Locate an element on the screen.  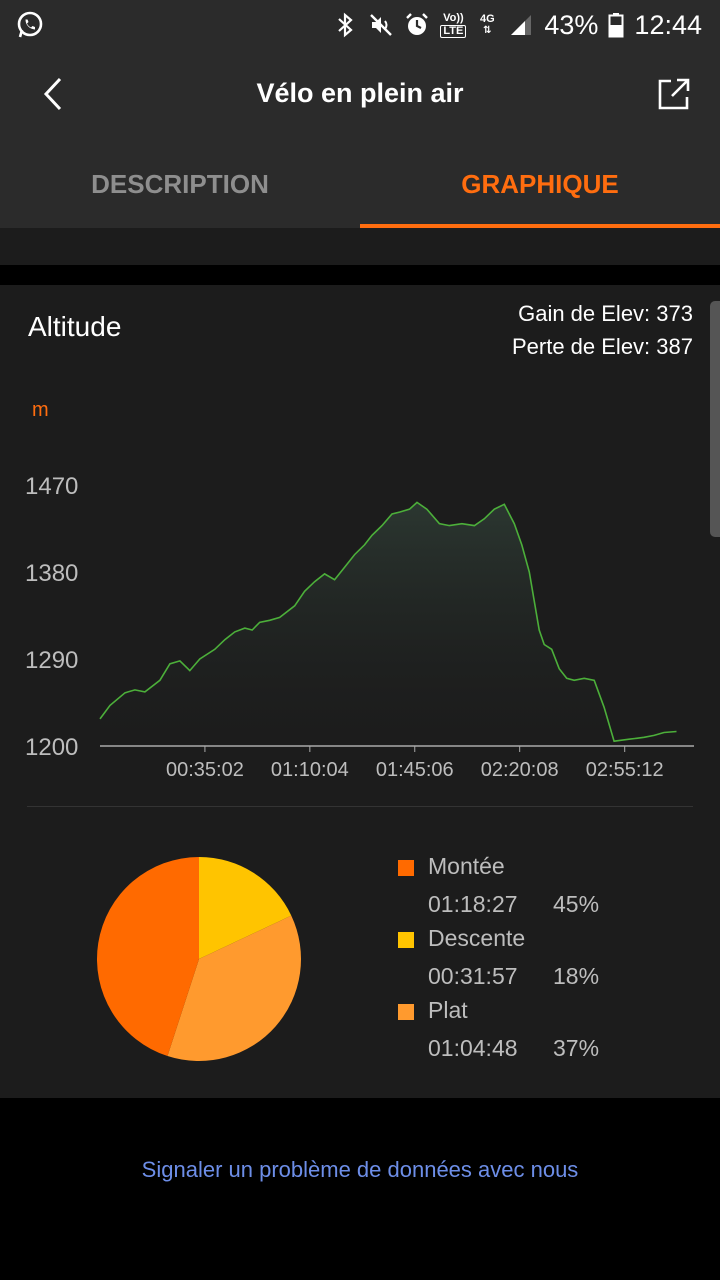
back-arrow-icon is located at coordinates (53, 94).